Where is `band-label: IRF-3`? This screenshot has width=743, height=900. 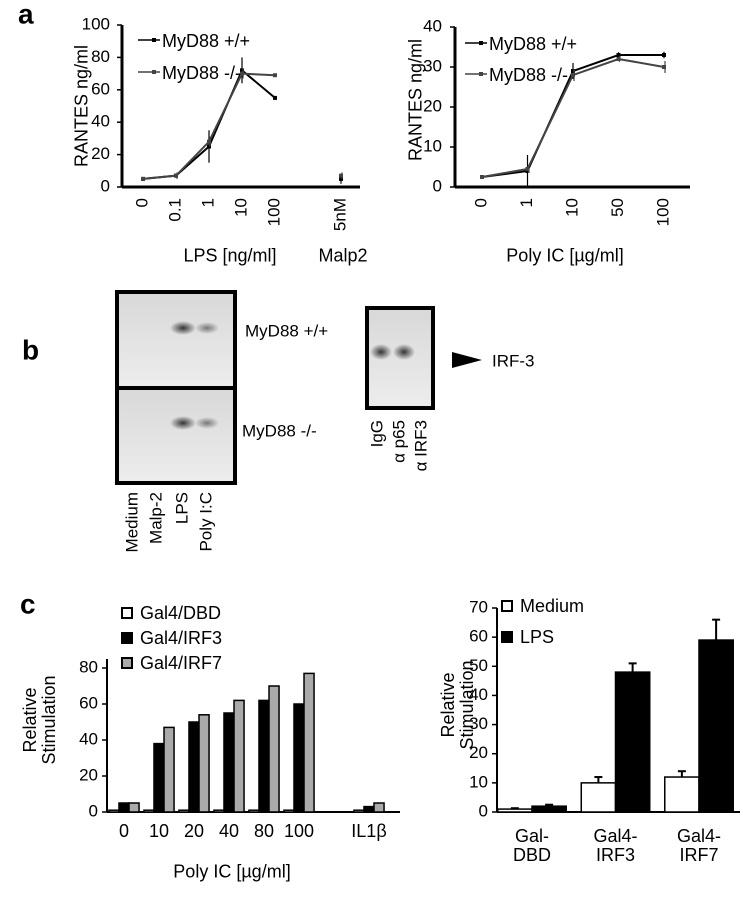 band-label: IRF-3 is located at coordinates (513, 360).